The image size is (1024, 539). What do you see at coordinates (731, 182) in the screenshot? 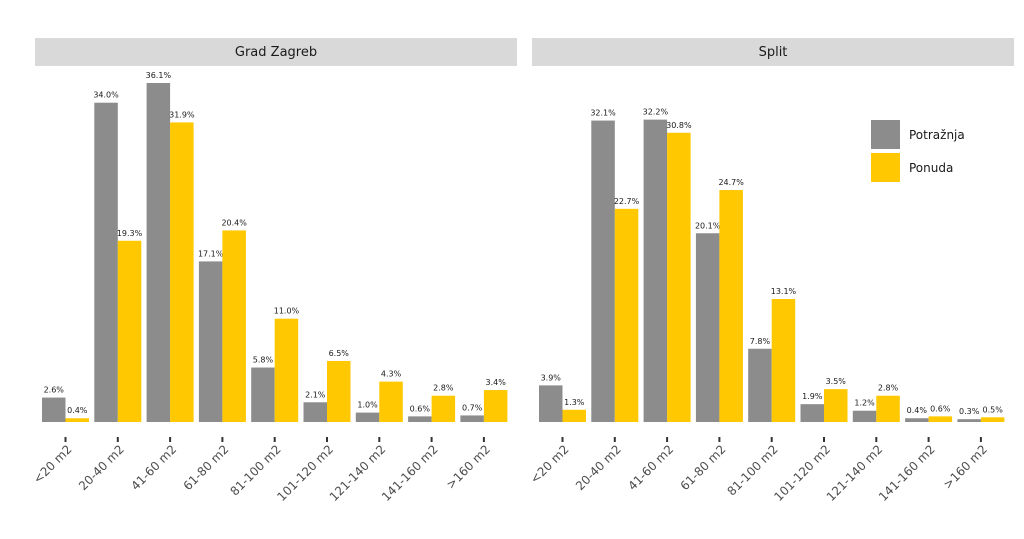
I see `data-label: 24.7%` at bounding box center [731, 182].